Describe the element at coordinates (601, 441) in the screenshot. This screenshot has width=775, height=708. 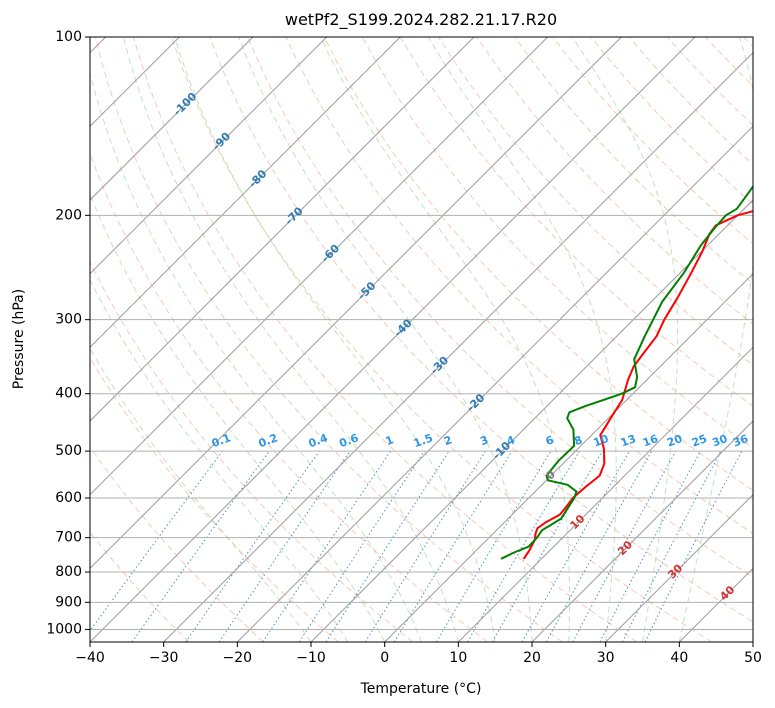
I see `mixing-ratio-label: 10` at that location.